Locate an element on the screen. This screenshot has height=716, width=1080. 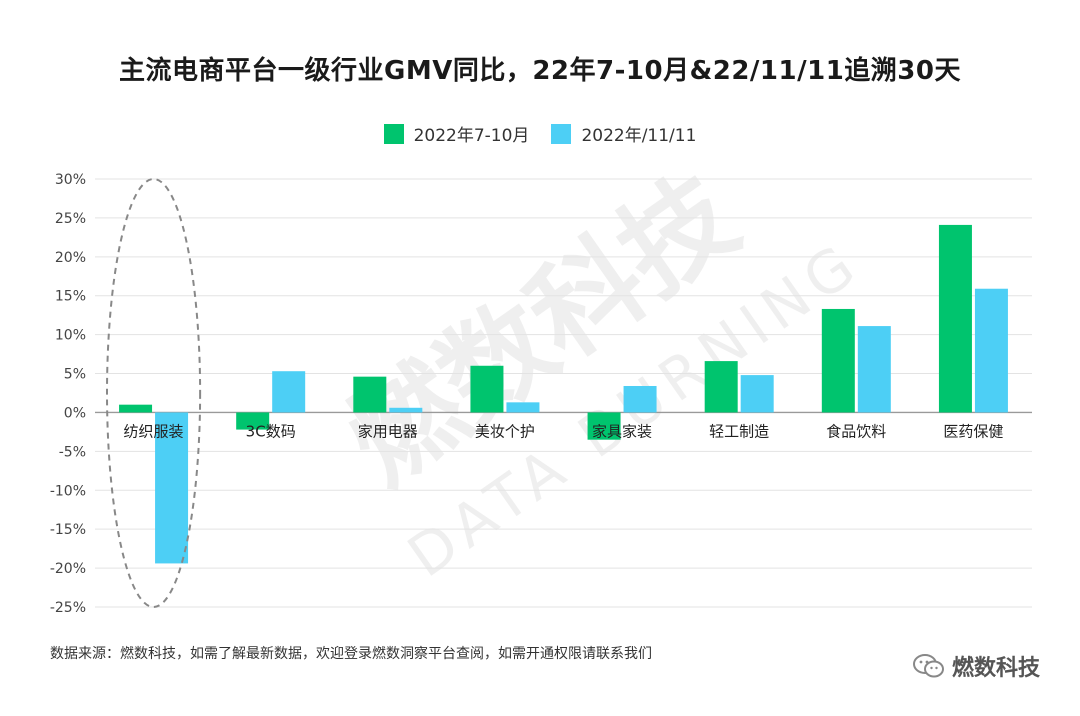
x-tick-label: 纺织服装 is located at coordinates (154, 431).